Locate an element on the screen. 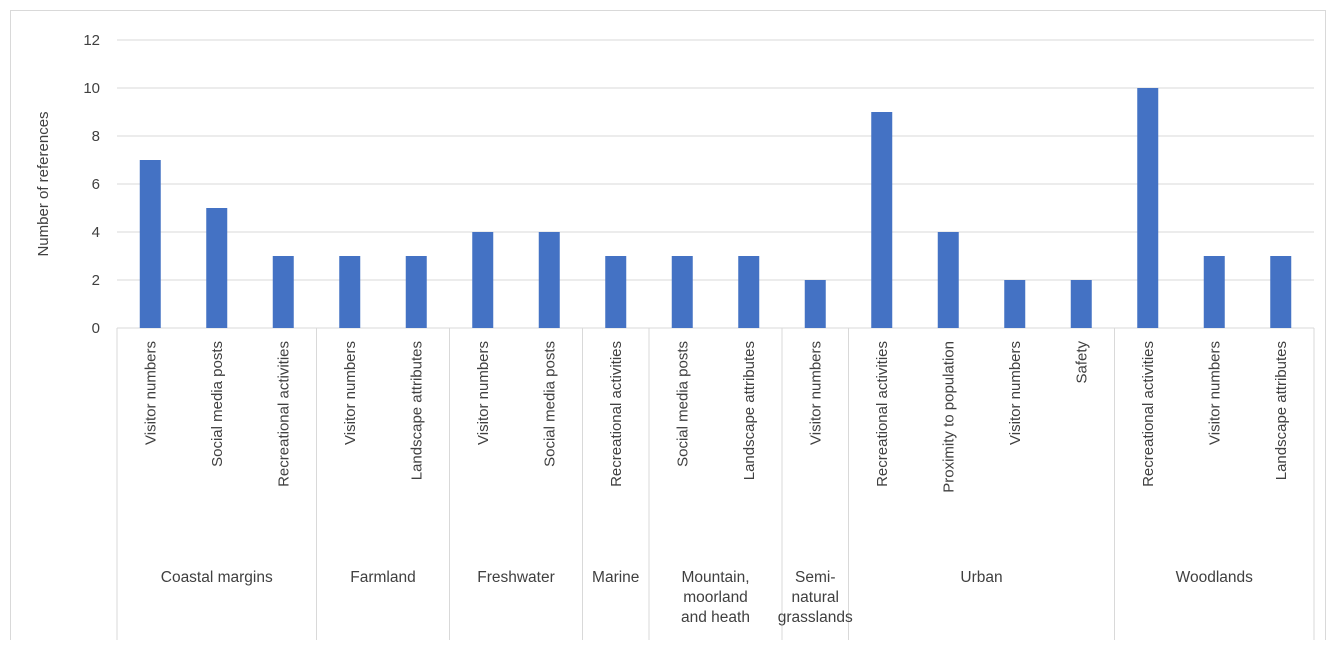 This screenshot has width=1334, height=646. category-label-7-1: Visitor numbers is located at coordinates (1214, 393).